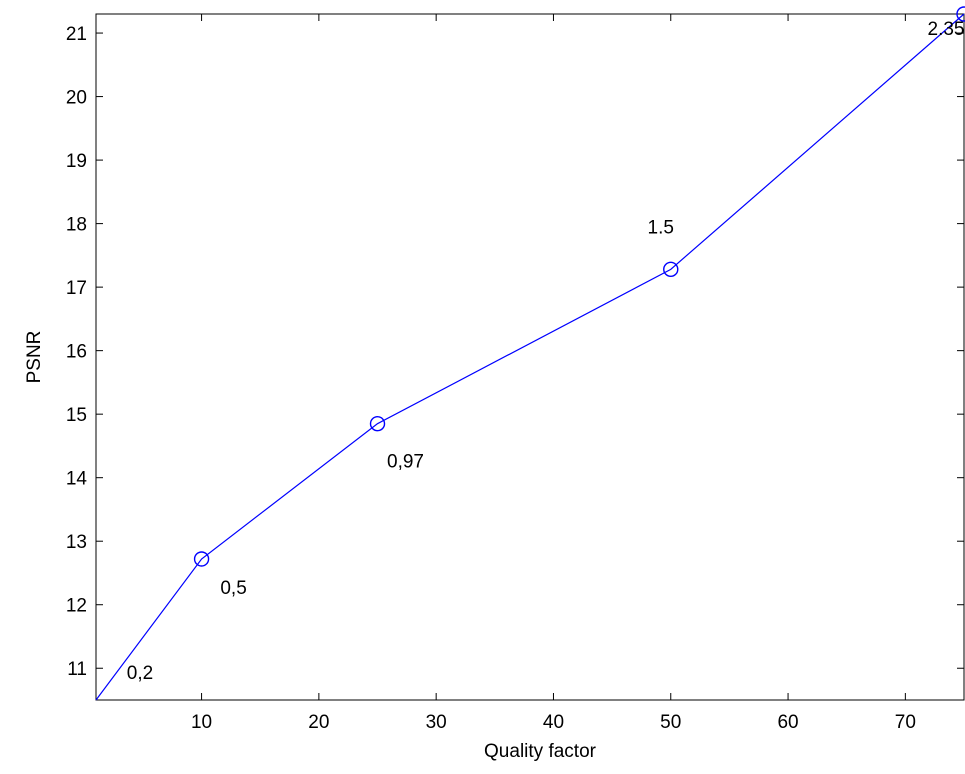 This screenshot has width=965, height=774. I want to click on y-tick-label: 11, so click(77, 669).